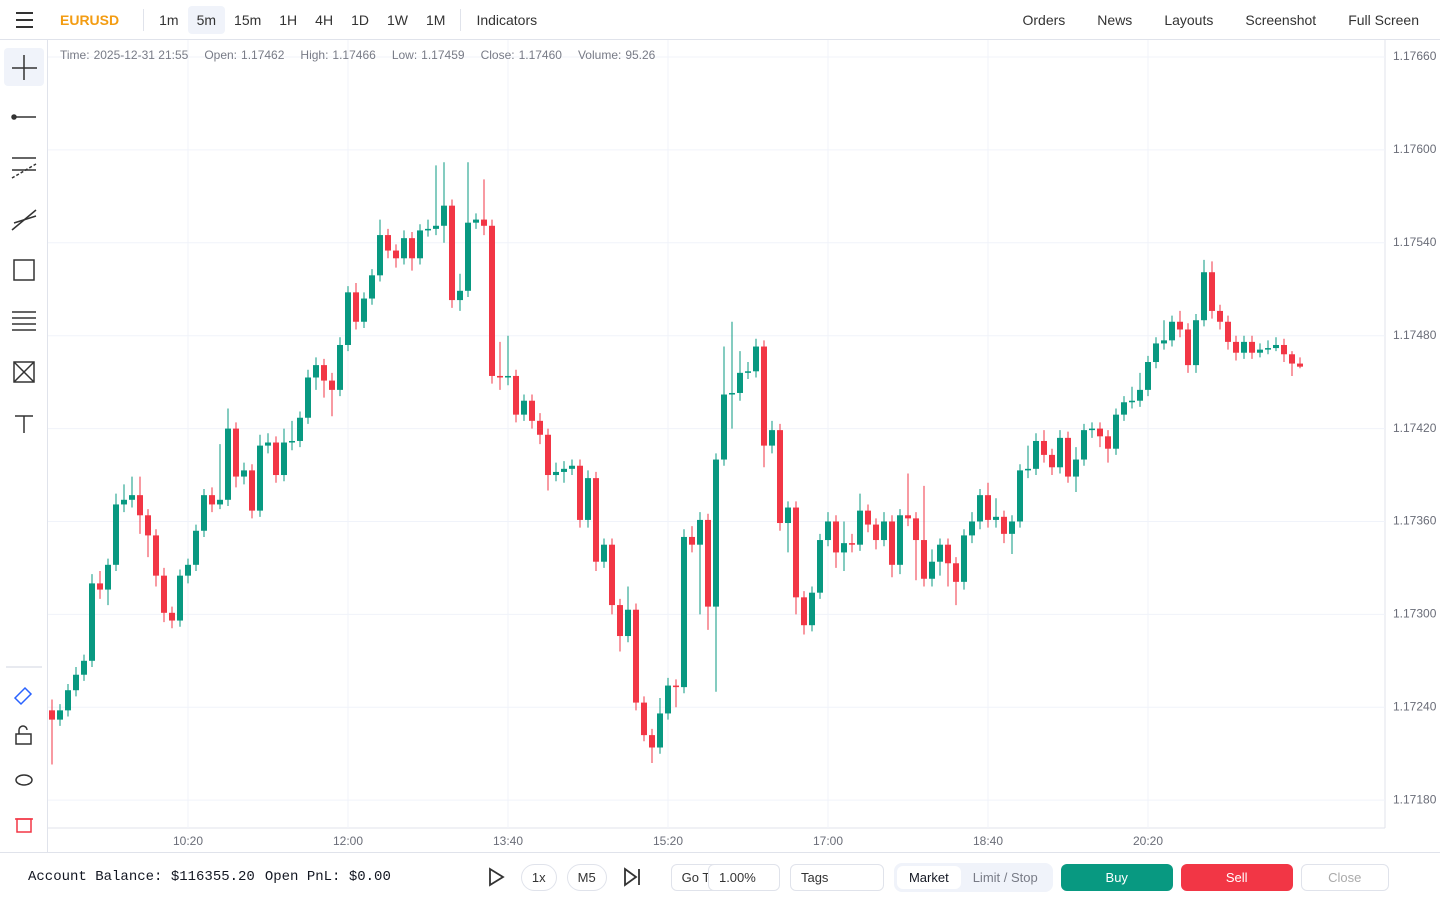 This screenshot has height=901, width=1440. What do you see at coordinates (90, 19) in the screenshot?
I see `symbol: EURUSD` at bounding box center [90, 19].